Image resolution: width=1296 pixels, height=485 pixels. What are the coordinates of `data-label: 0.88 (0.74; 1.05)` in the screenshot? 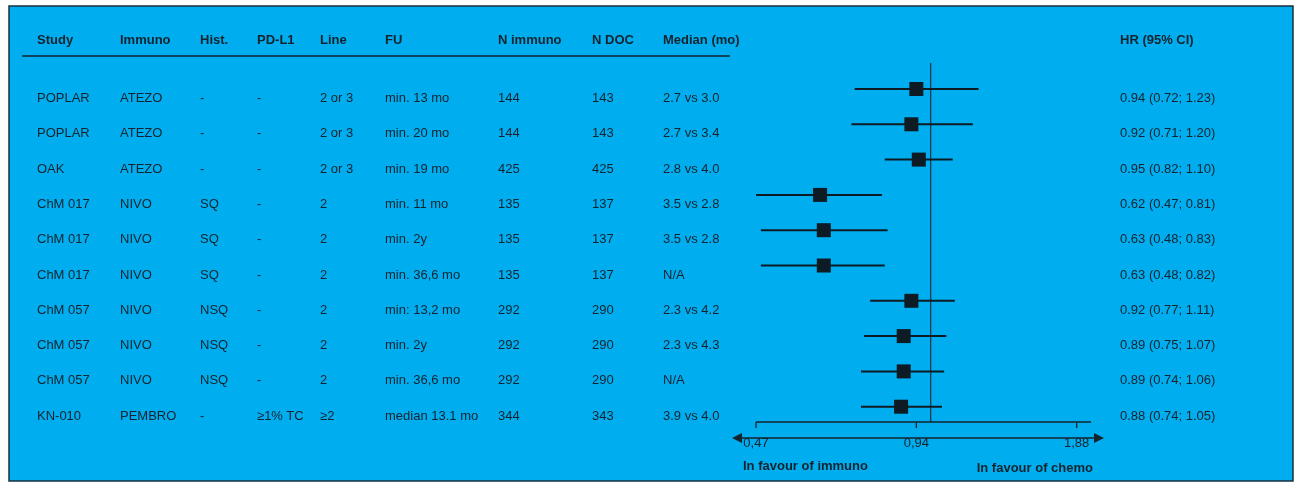 It's located at (1168, 415).